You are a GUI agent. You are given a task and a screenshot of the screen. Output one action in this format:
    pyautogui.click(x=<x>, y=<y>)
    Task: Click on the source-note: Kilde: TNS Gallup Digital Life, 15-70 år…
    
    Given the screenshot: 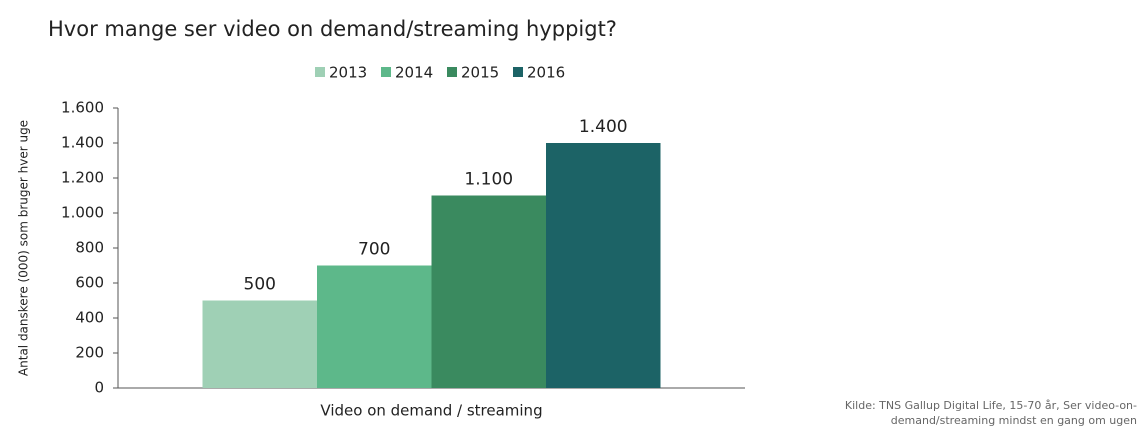 What is the action you would take?
    pyautogui.click(x=991, y=405)
    